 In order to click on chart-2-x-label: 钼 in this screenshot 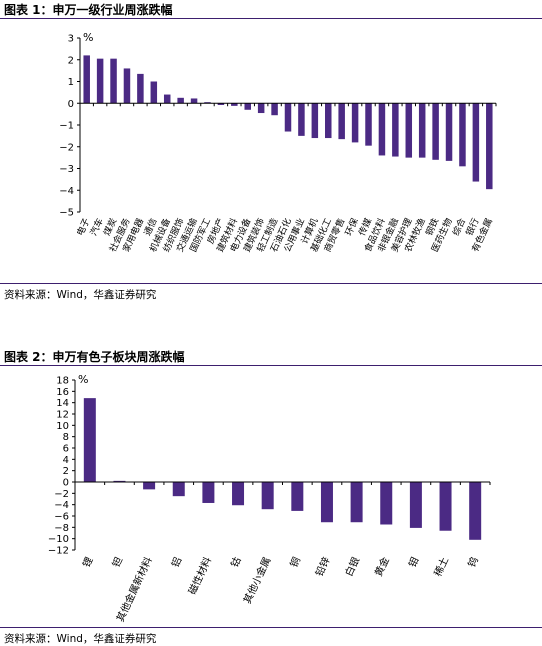, I will do `click(414, 562)`.